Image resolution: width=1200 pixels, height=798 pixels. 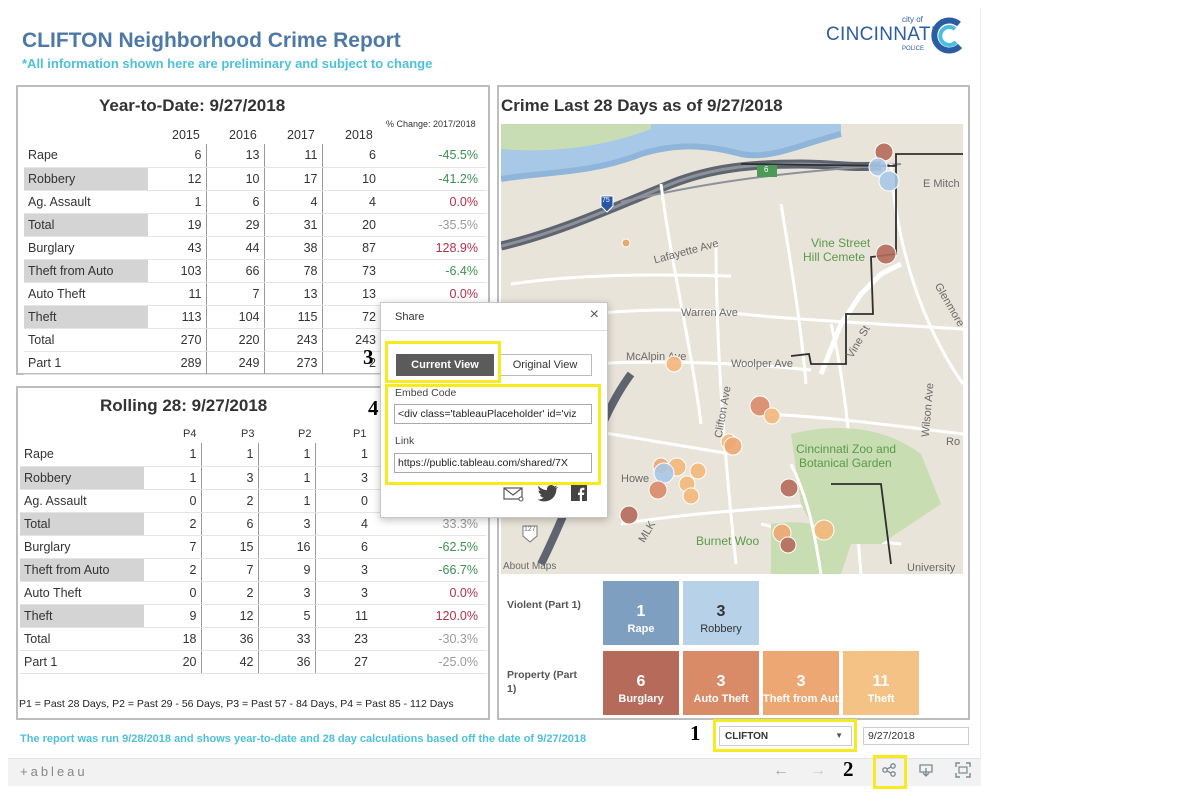 What do you see at coordinates (253, 593) in the screenshot?
I see `table-row: Auto Theft 0 2 3 3 0.0%` at bounding box center [253, 593].